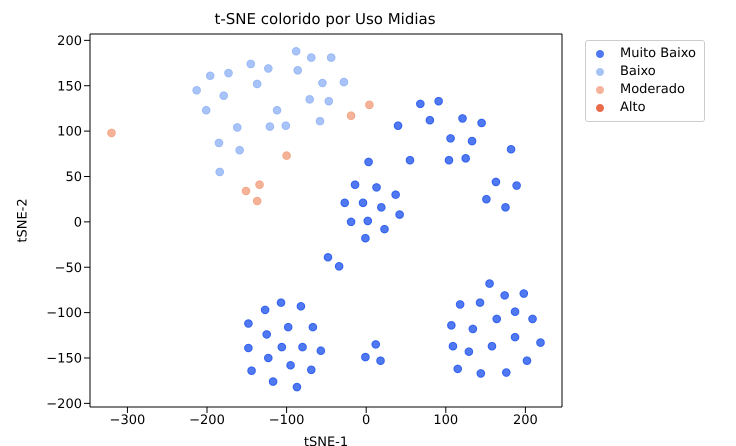 This screenshot has width=736, height=446. What do you see at coordinates (286, 420) in the screenshot?
I see `x-tick-label: −100` at bounding box center [286, 420].